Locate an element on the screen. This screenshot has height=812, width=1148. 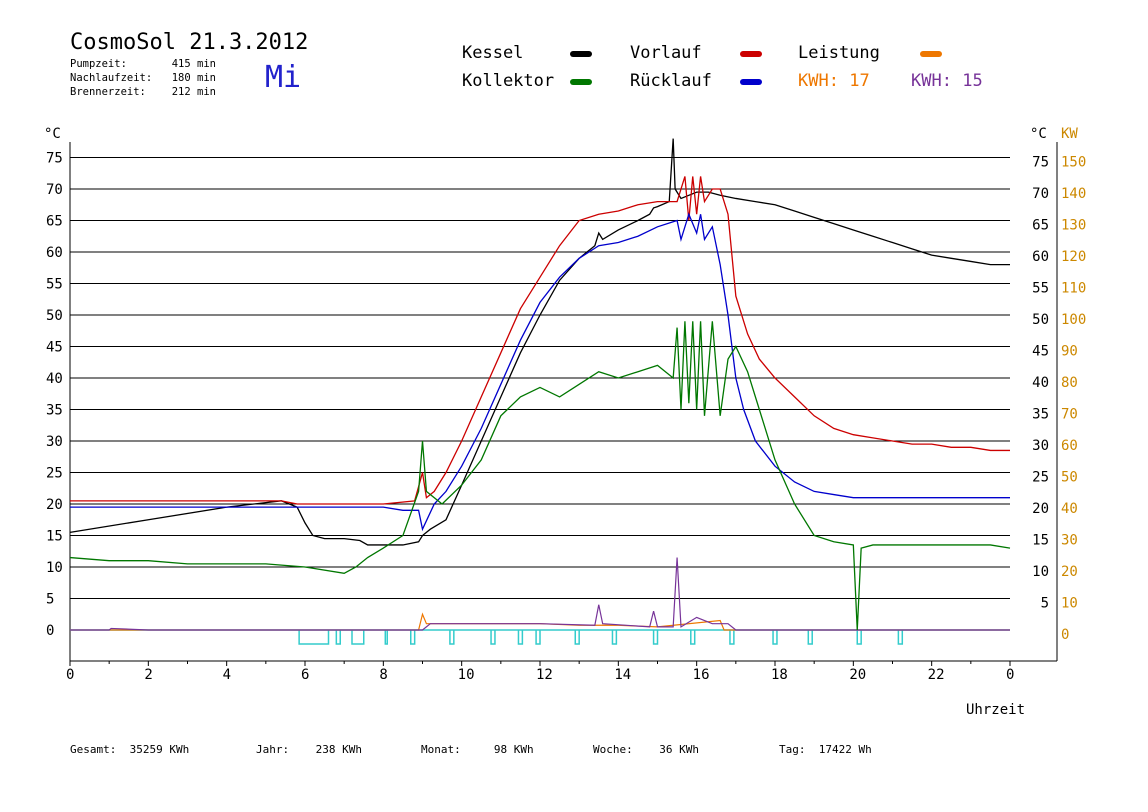
page-title: CosmoSol 21.3.2012 is located at coordinates (189, 42).